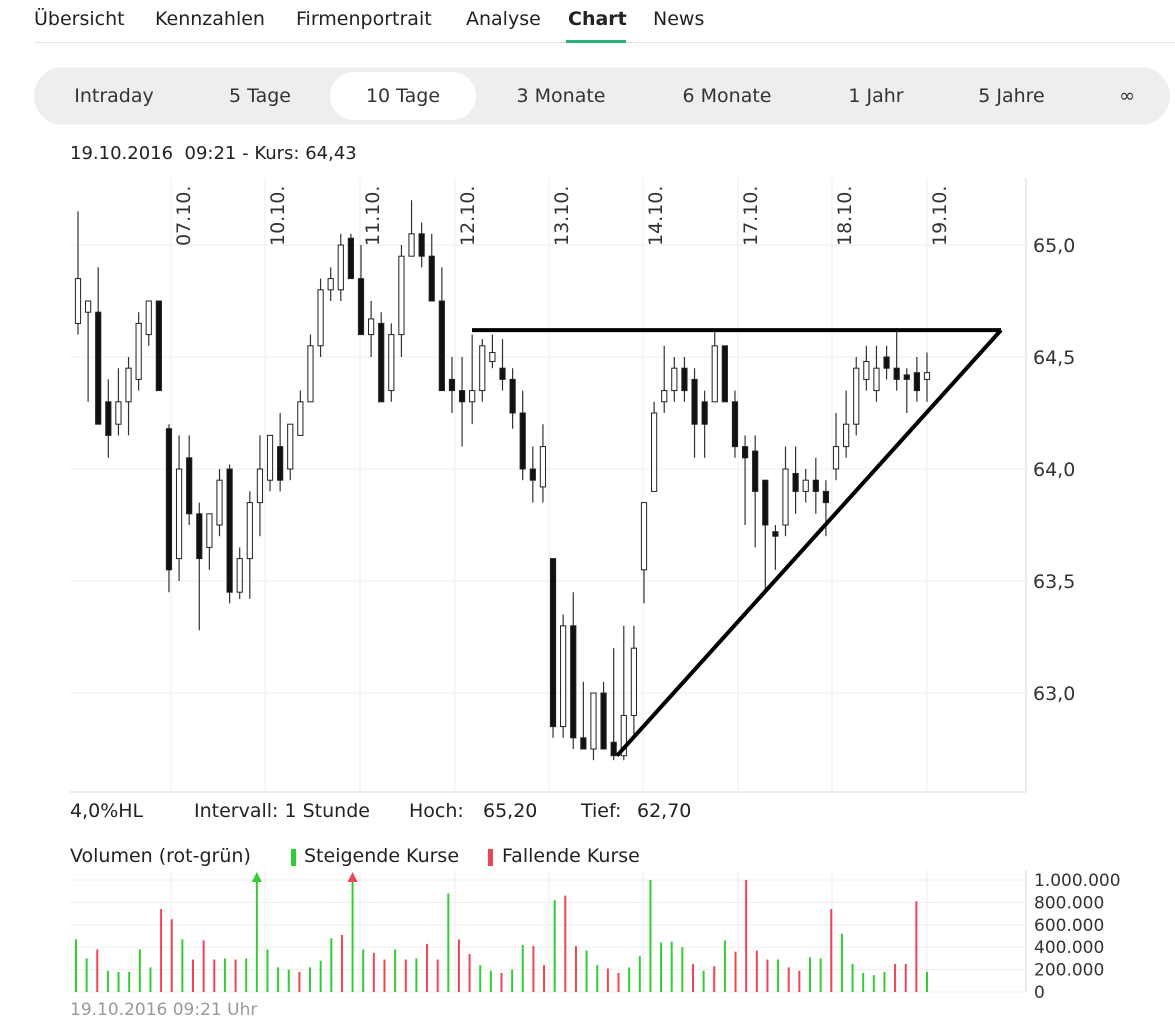  I want to click on nav-chart: Chart, so click(597, 19).